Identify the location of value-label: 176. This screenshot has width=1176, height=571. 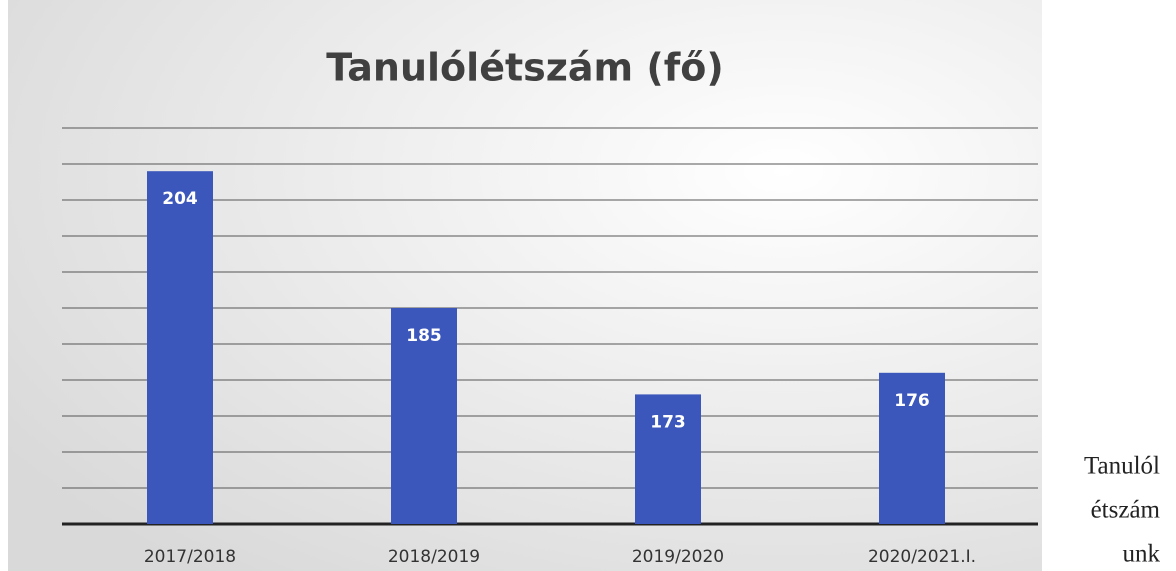
(912, 401).